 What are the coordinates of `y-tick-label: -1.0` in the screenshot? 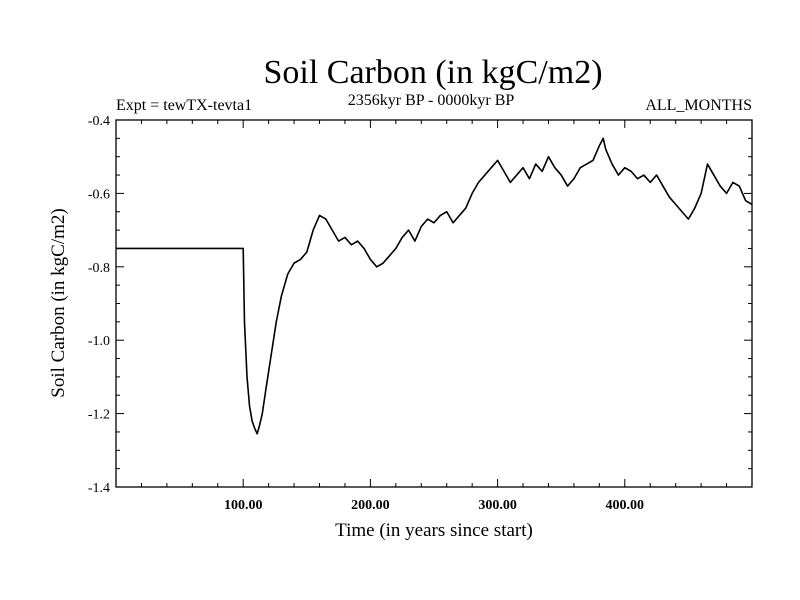 It's located at (99, 341).